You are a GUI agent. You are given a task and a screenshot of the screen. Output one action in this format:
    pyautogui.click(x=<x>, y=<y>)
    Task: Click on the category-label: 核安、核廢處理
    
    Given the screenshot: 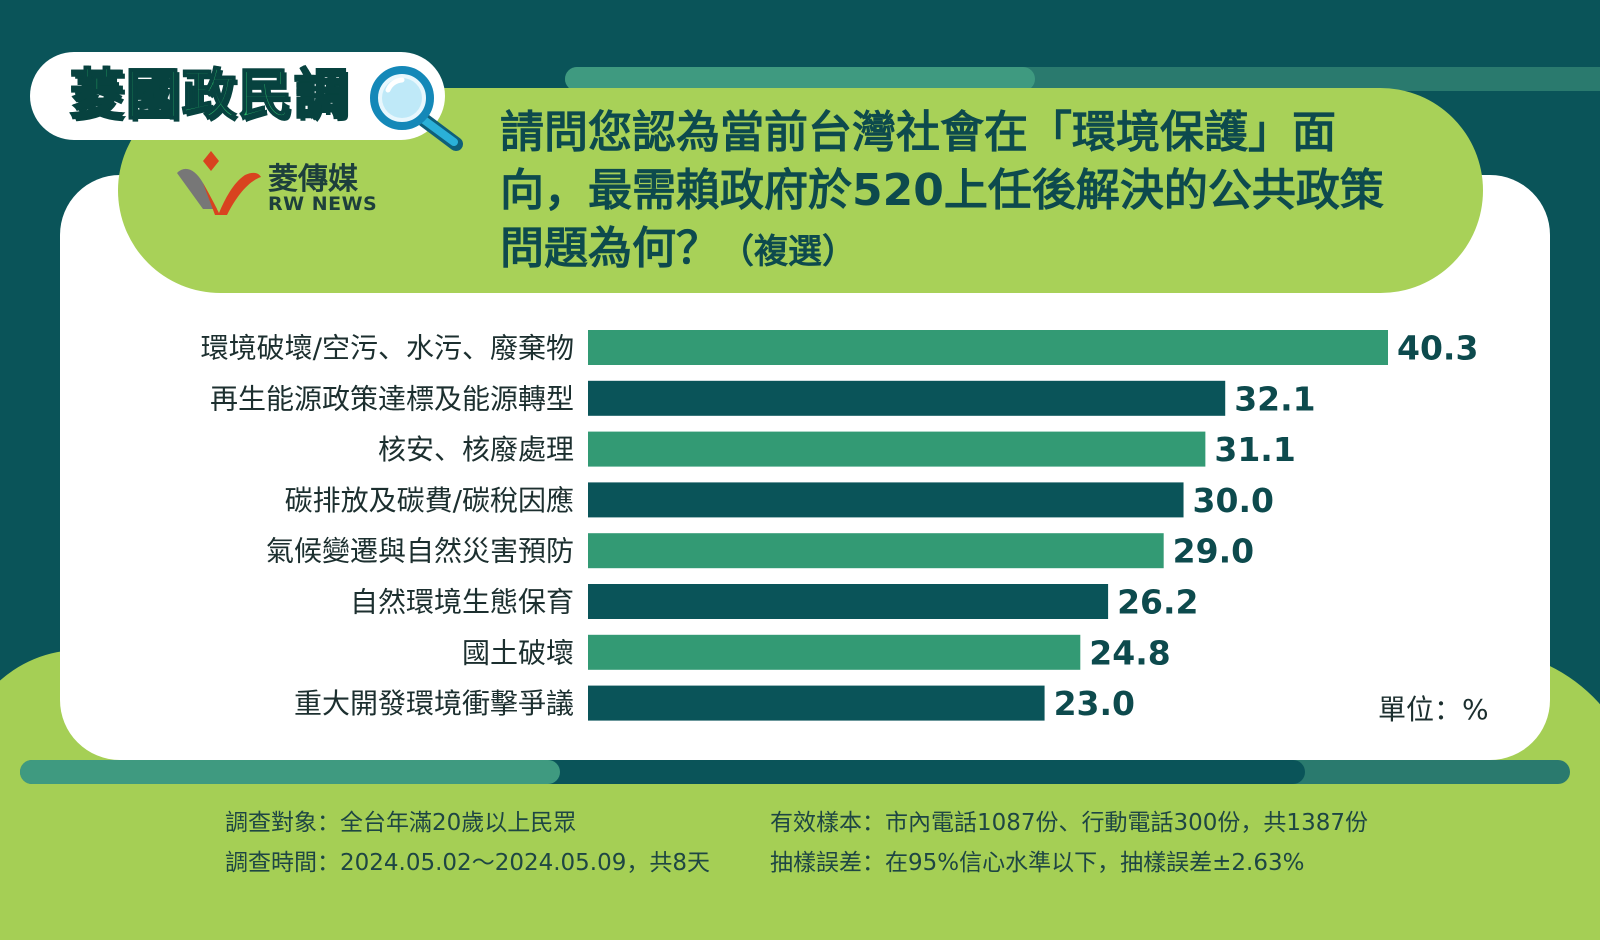 What is the action you would take?
    pyautogui.click(x=476, y=449)
    